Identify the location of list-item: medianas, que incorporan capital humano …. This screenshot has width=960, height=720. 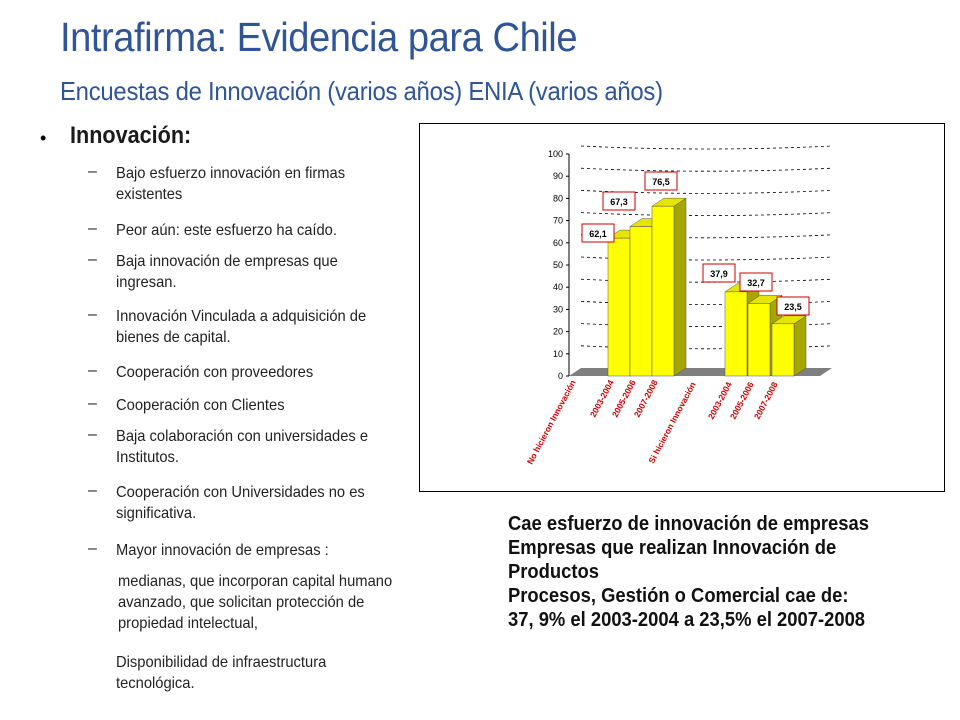
(255, 602).